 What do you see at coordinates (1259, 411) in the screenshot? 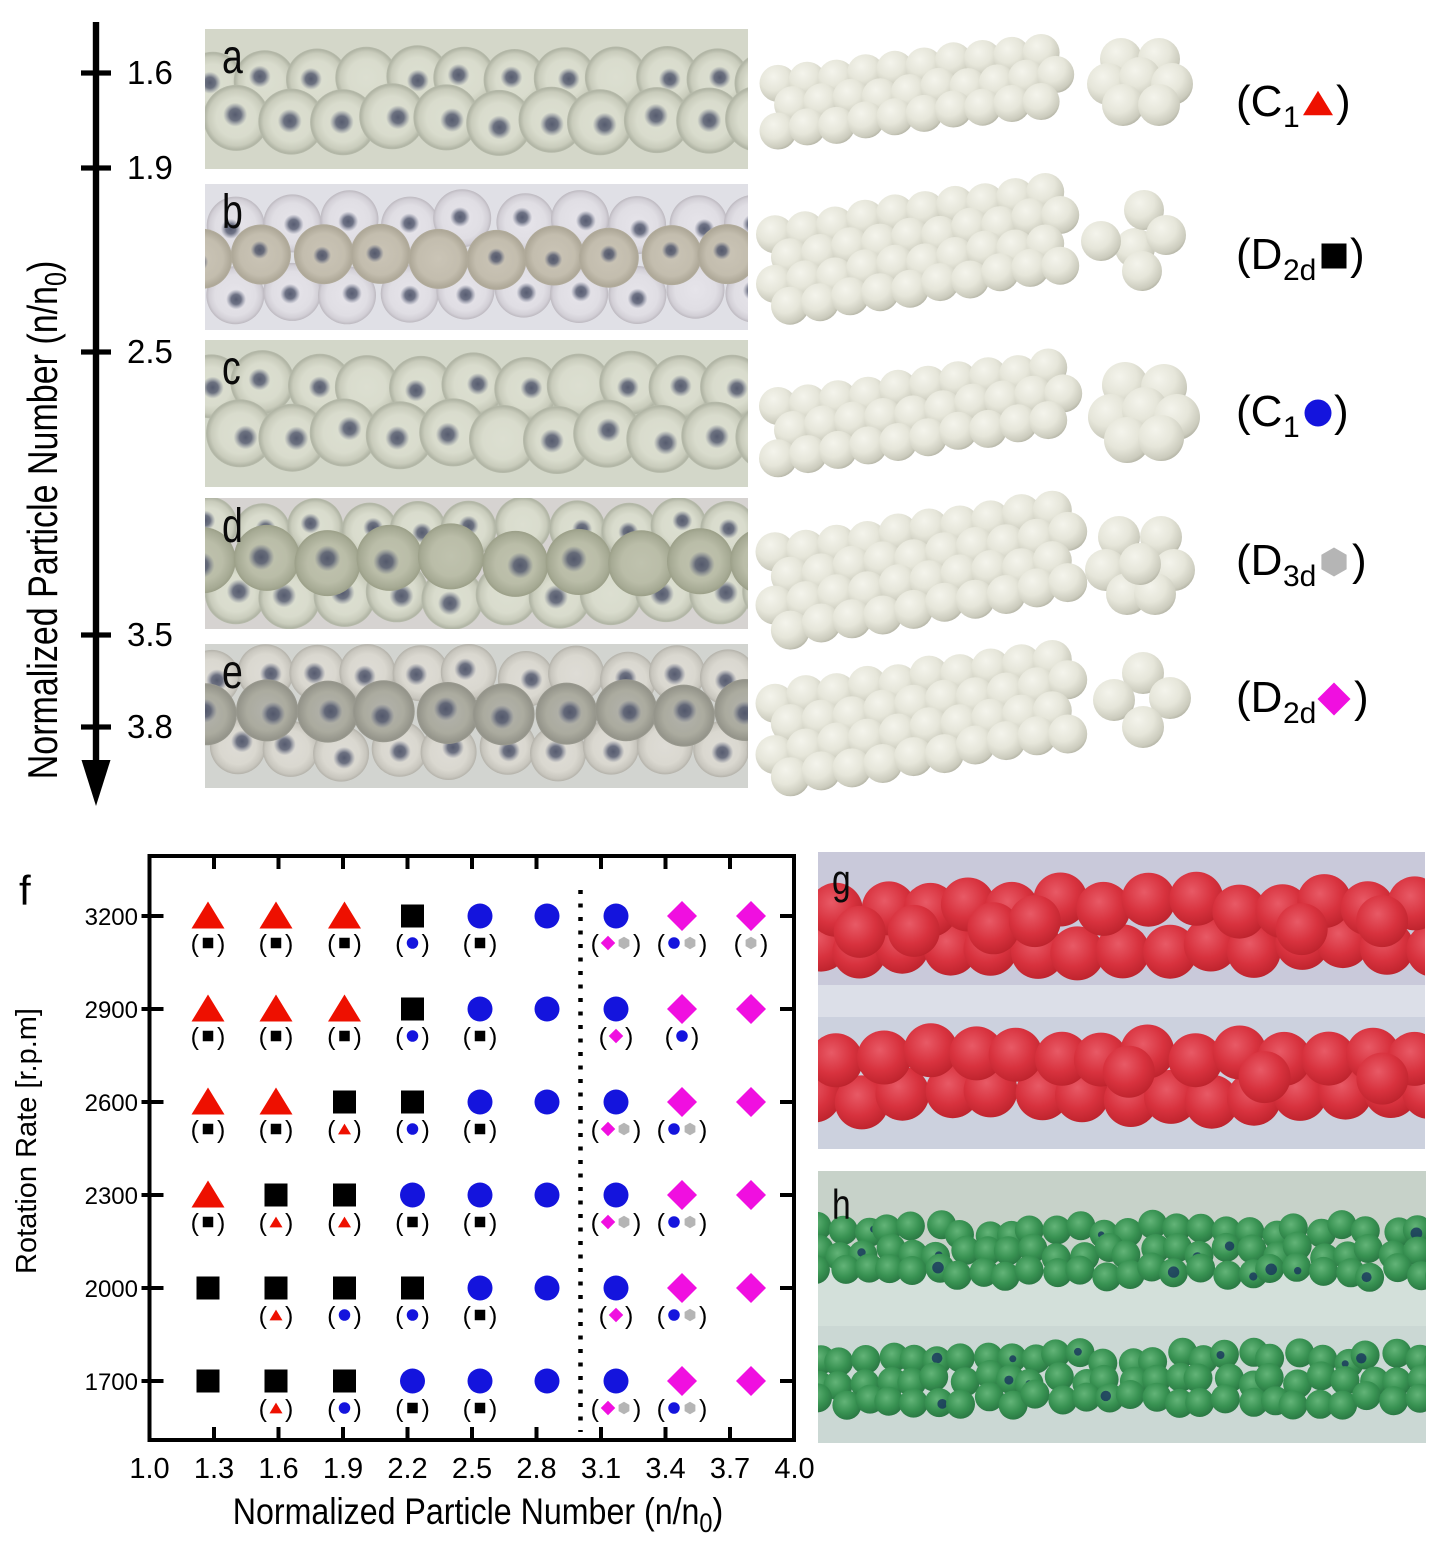
I see `svg-text: (C` at bounding box center [1259, 411].